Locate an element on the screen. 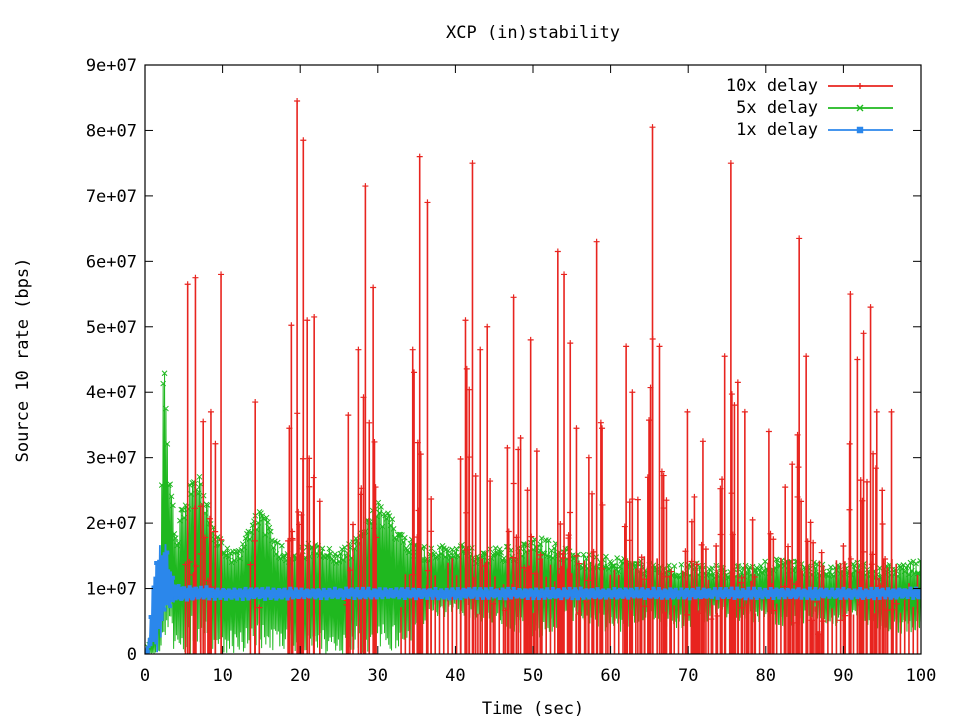  x-tick-label: 50 is located at coordinates (533, 676).